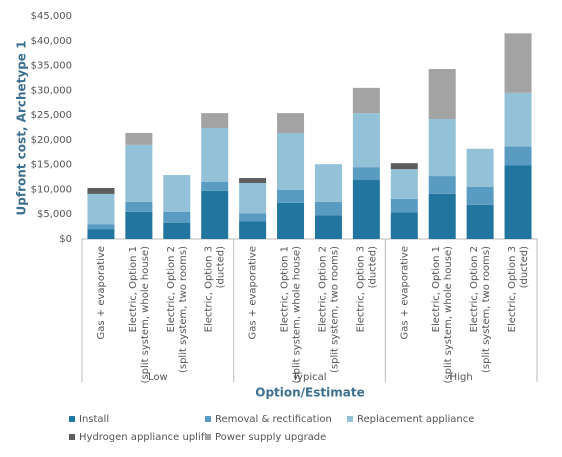 This screenshot has height=457, width=562. I want to click on y-tick-label: $10,000, so click(51, 189).